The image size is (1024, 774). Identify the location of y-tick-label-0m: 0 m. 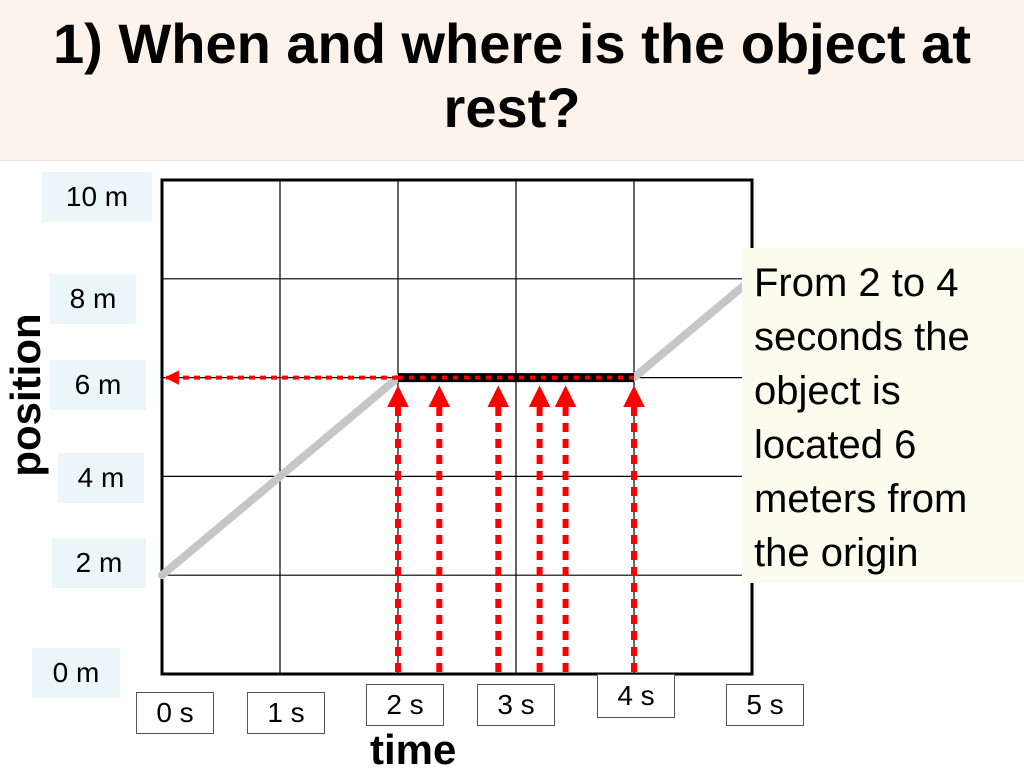
(76, 673).